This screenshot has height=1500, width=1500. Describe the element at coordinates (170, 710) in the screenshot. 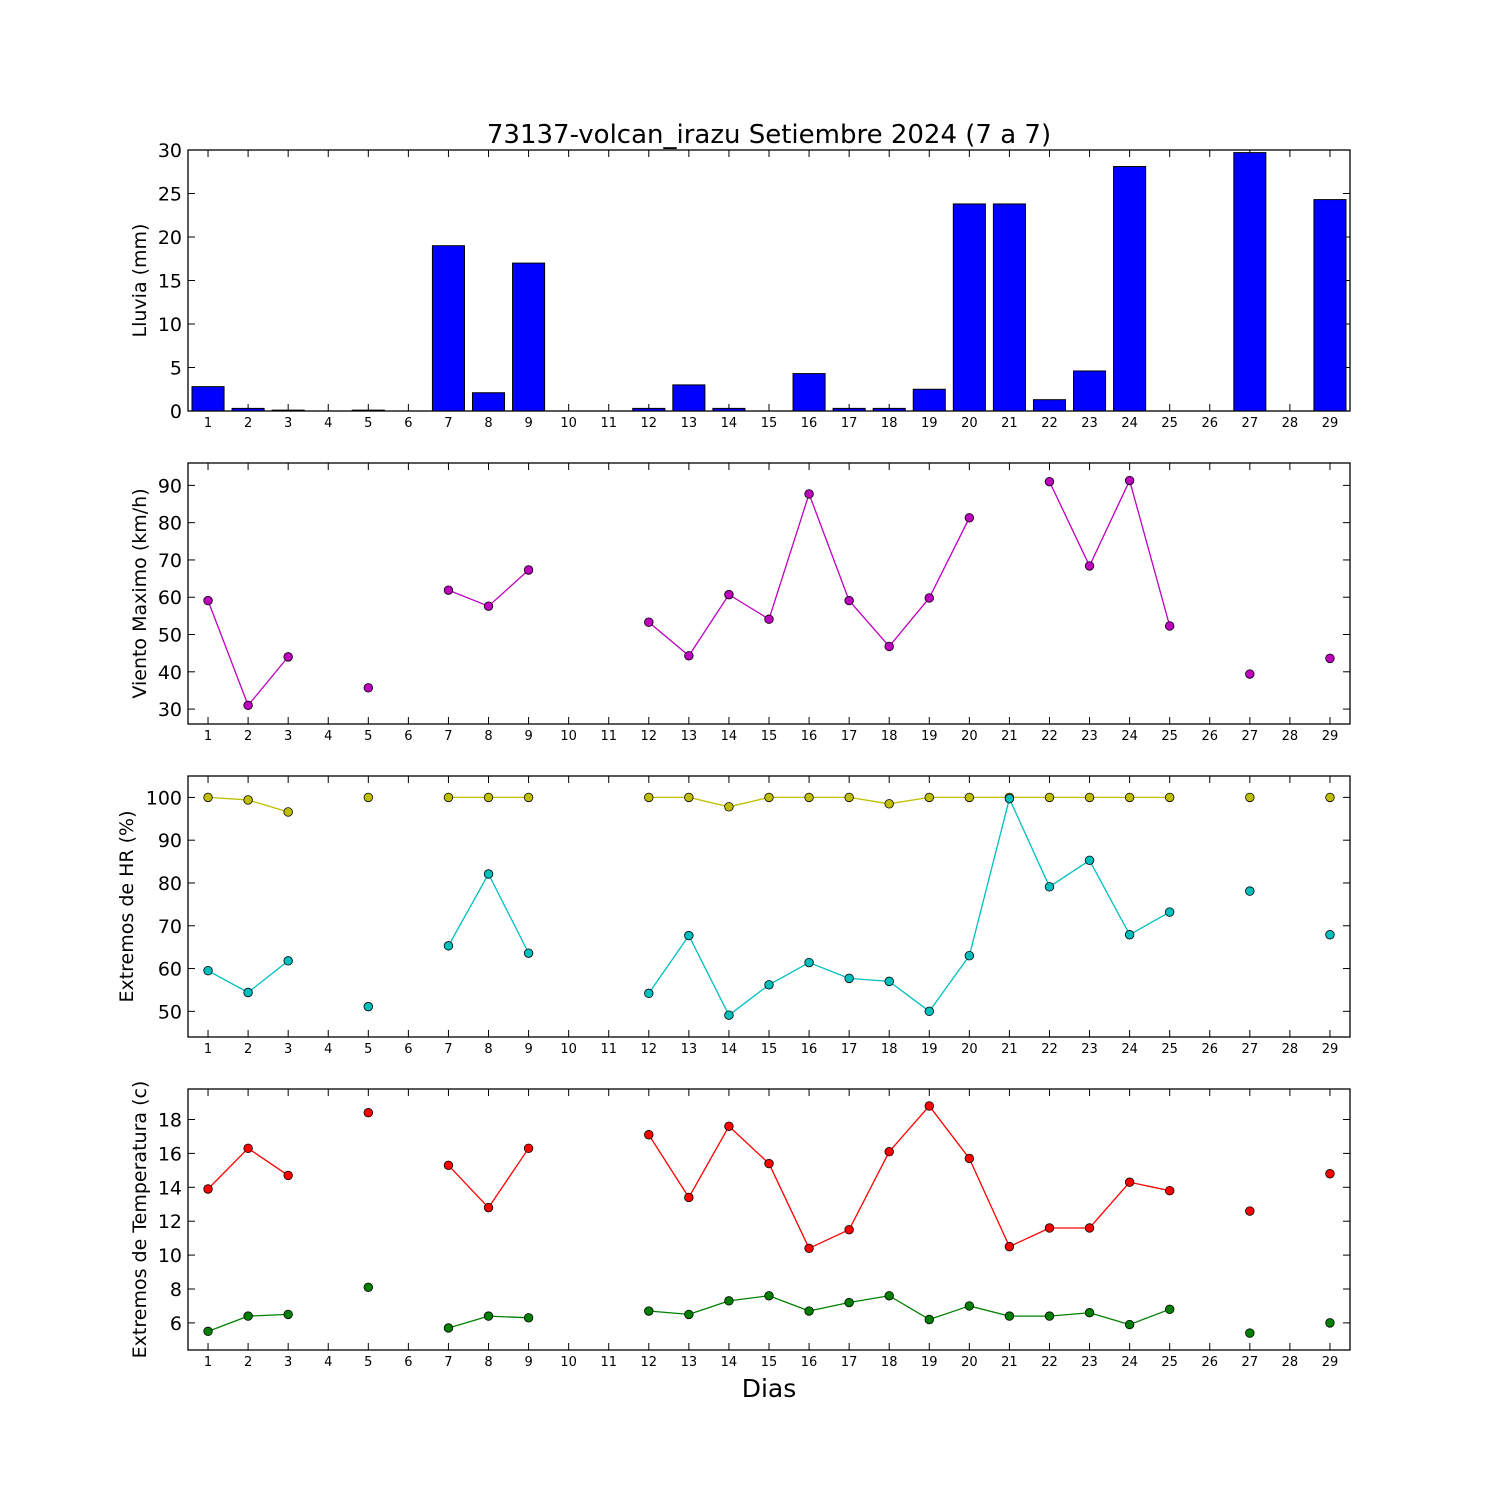

I see `y-tick-label: 30` at that location.